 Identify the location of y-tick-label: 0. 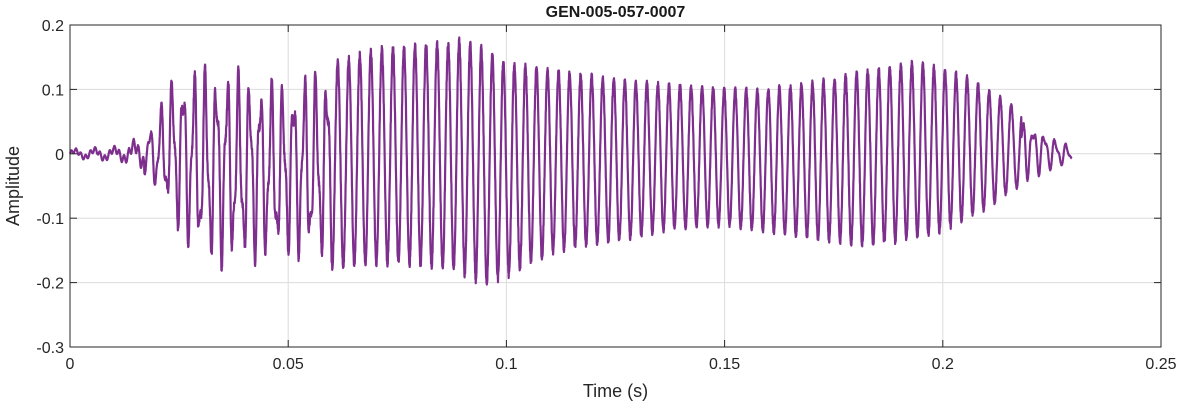
(59, 155).